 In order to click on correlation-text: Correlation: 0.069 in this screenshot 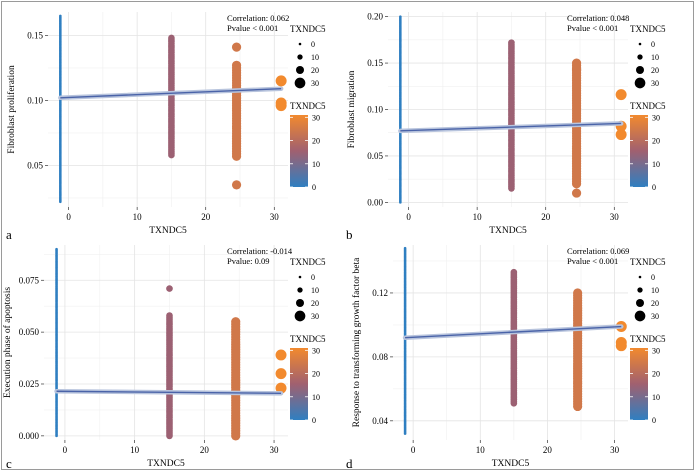, I will do `click(598, 251)`.